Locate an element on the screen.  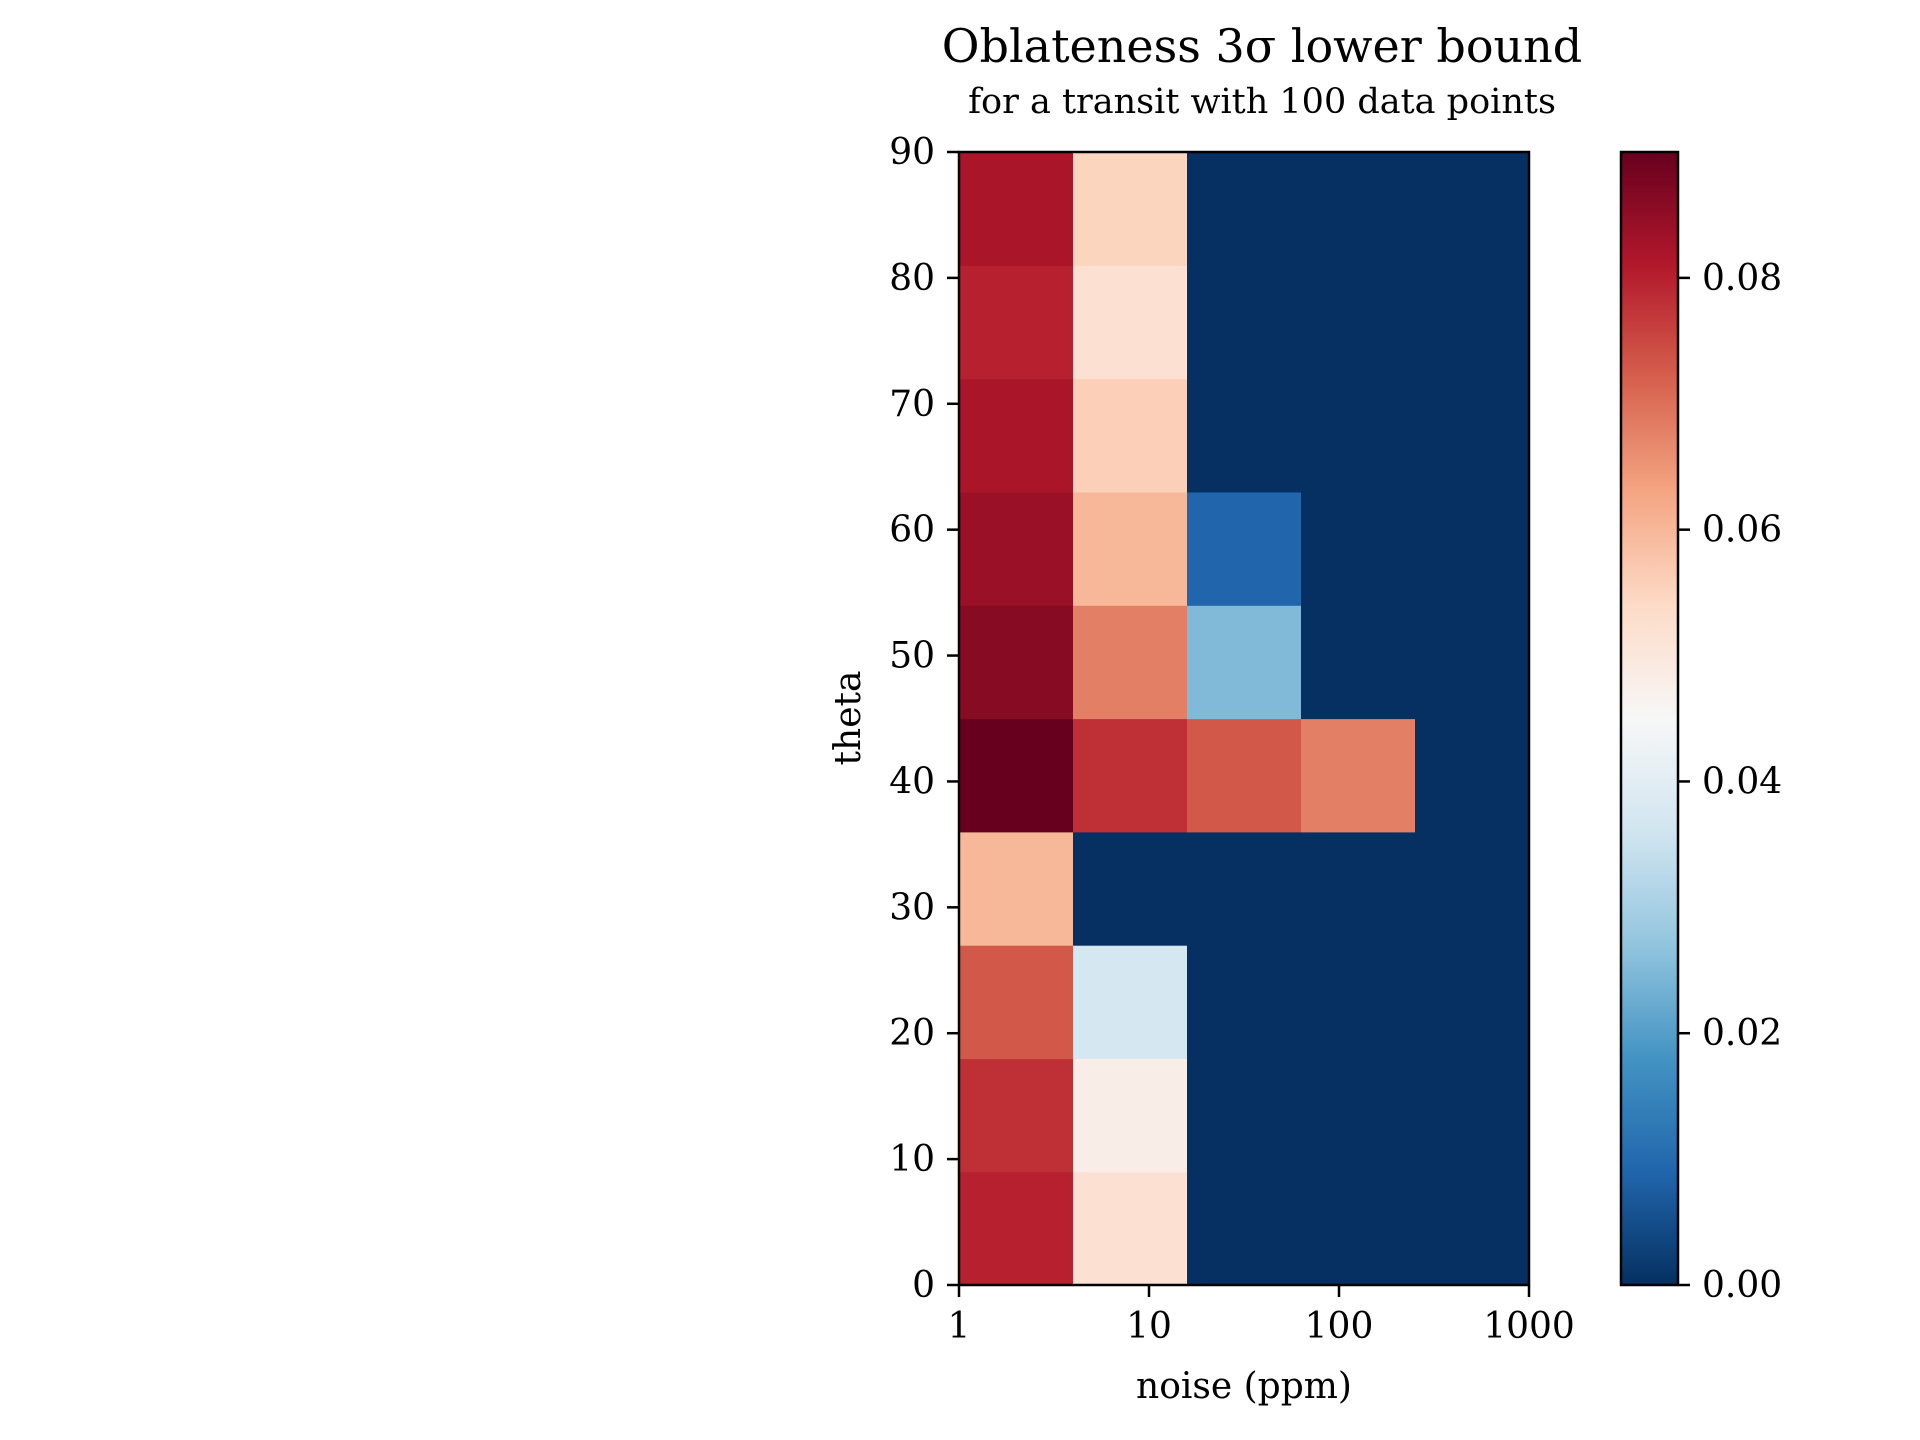
y-tick-label: 70 is located at coordinates (912, 404).